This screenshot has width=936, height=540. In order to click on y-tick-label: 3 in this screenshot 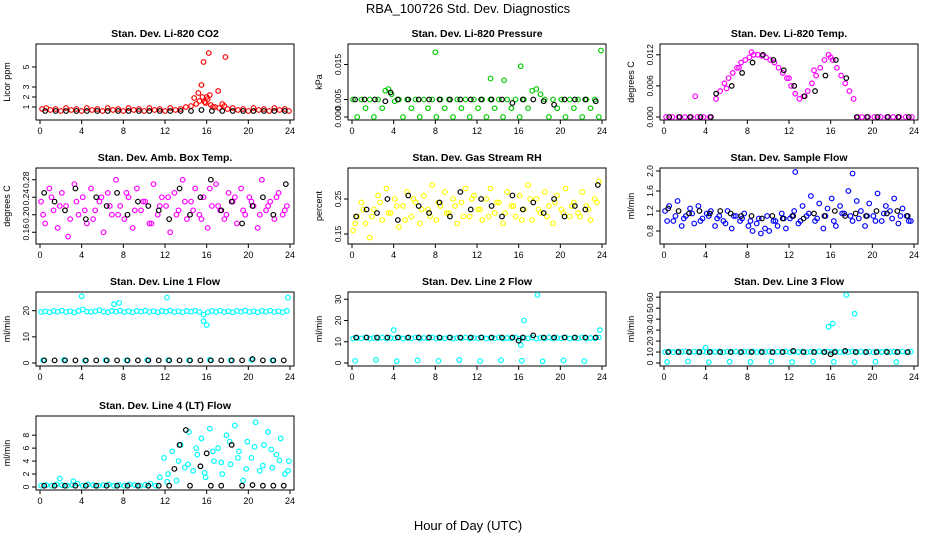, I will do `click(26, 86)`.